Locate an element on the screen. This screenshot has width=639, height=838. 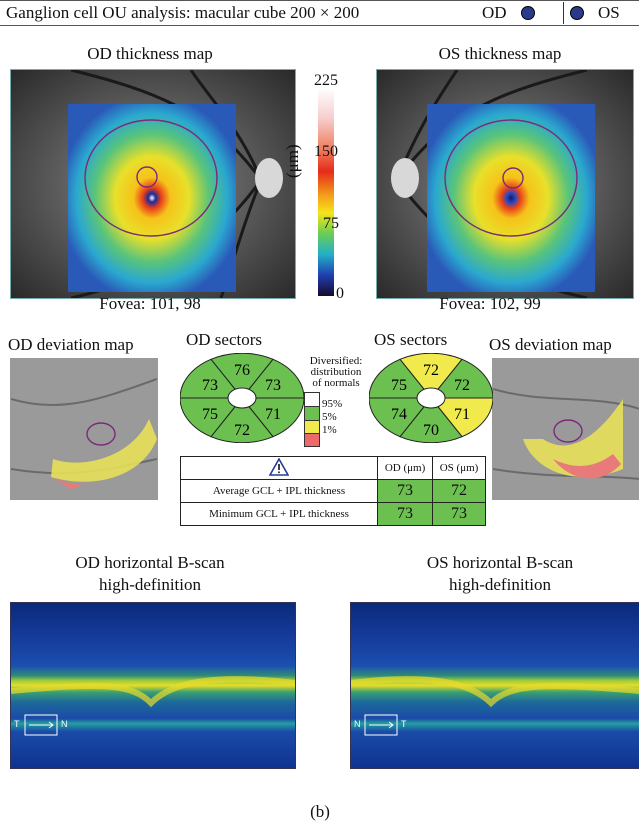
od-deviation-map is located at coordinates (84, 429).